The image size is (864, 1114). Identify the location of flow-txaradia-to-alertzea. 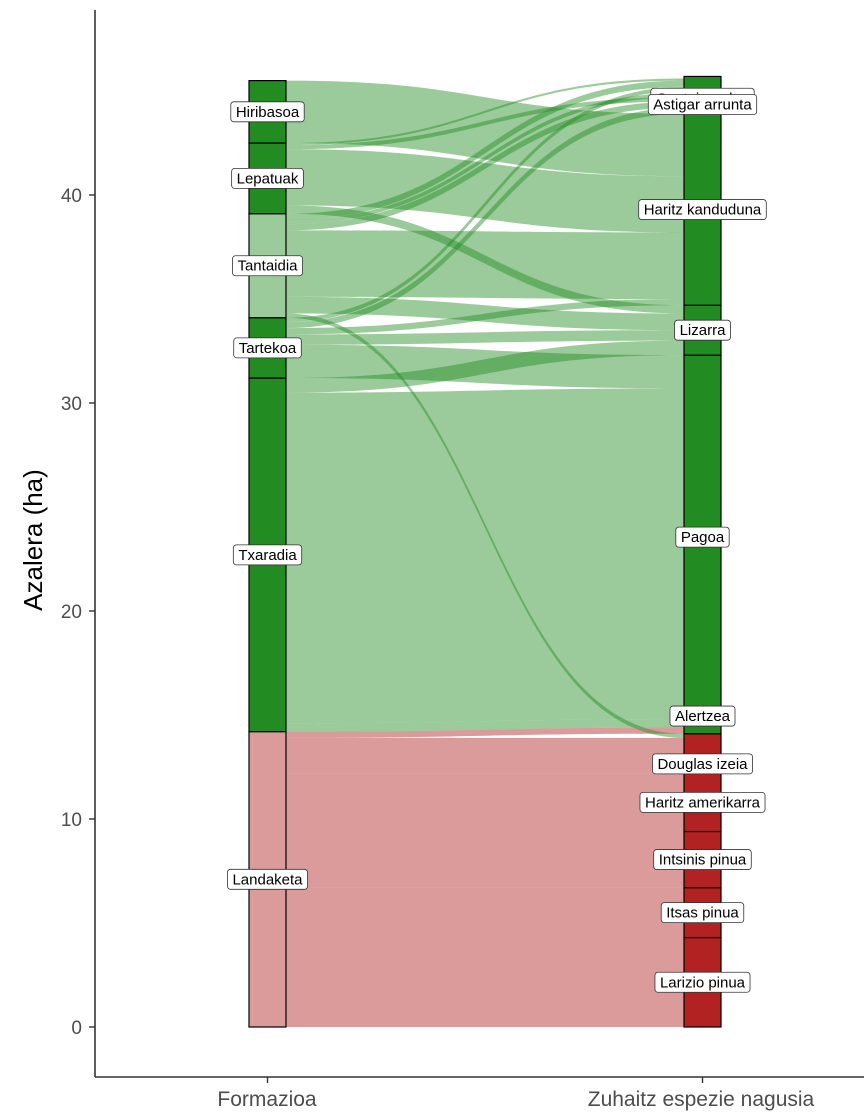
(485, 725).